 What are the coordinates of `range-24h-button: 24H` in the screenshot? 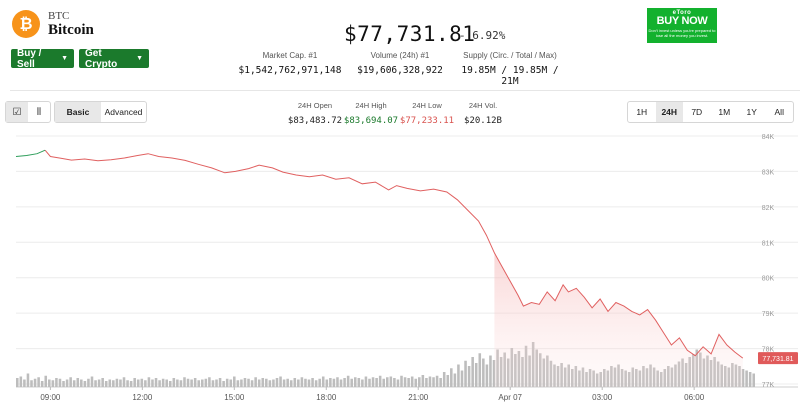 It's located at (669, 112).